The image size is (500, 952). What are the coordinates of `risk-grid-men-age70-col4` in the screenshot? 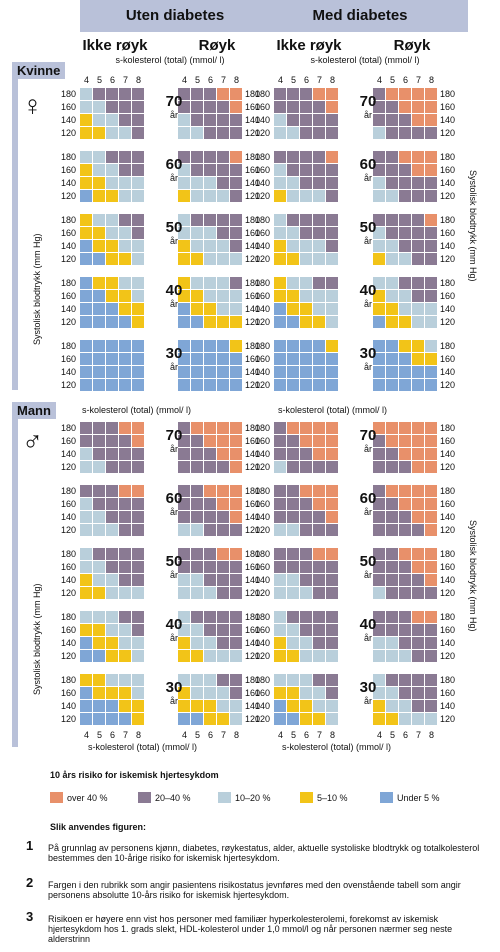 It's located at (405, 447).